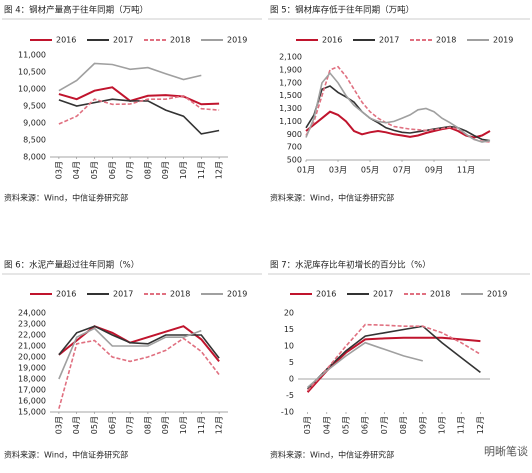 The height and width of the screenshot is (473, 532). I want to click on y-tick-label: 21,000, so click(32, 346).